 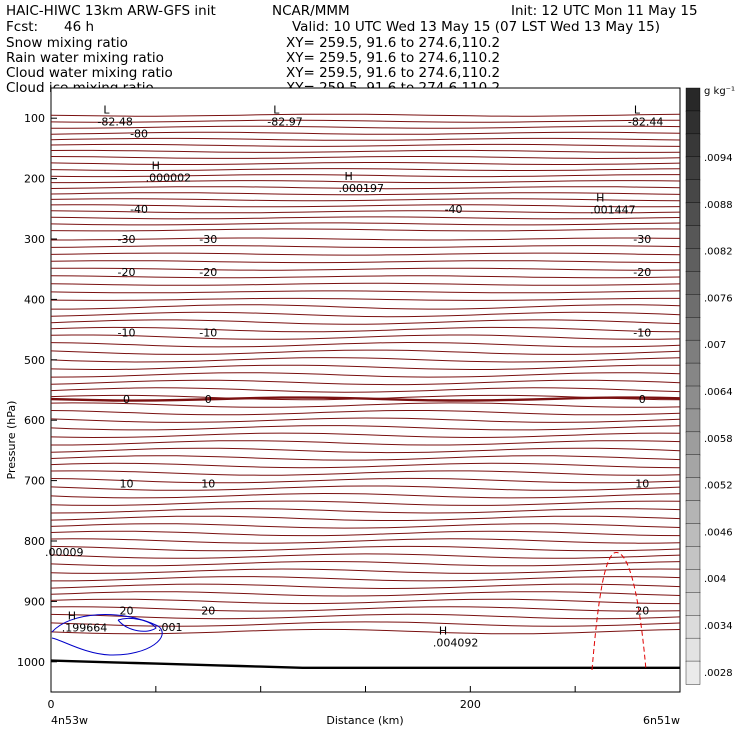 I want to click on cloud-water-label: .001, so click(x=170, y=627).